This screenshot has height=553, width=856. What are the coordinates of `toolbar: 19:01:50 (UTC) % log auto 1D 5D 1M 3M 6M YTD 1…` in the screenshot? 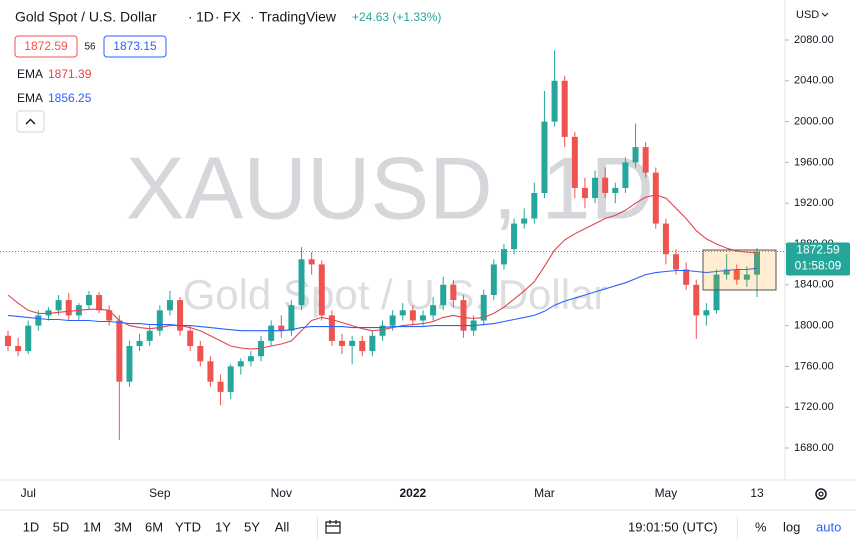 It's located at (432, 513).